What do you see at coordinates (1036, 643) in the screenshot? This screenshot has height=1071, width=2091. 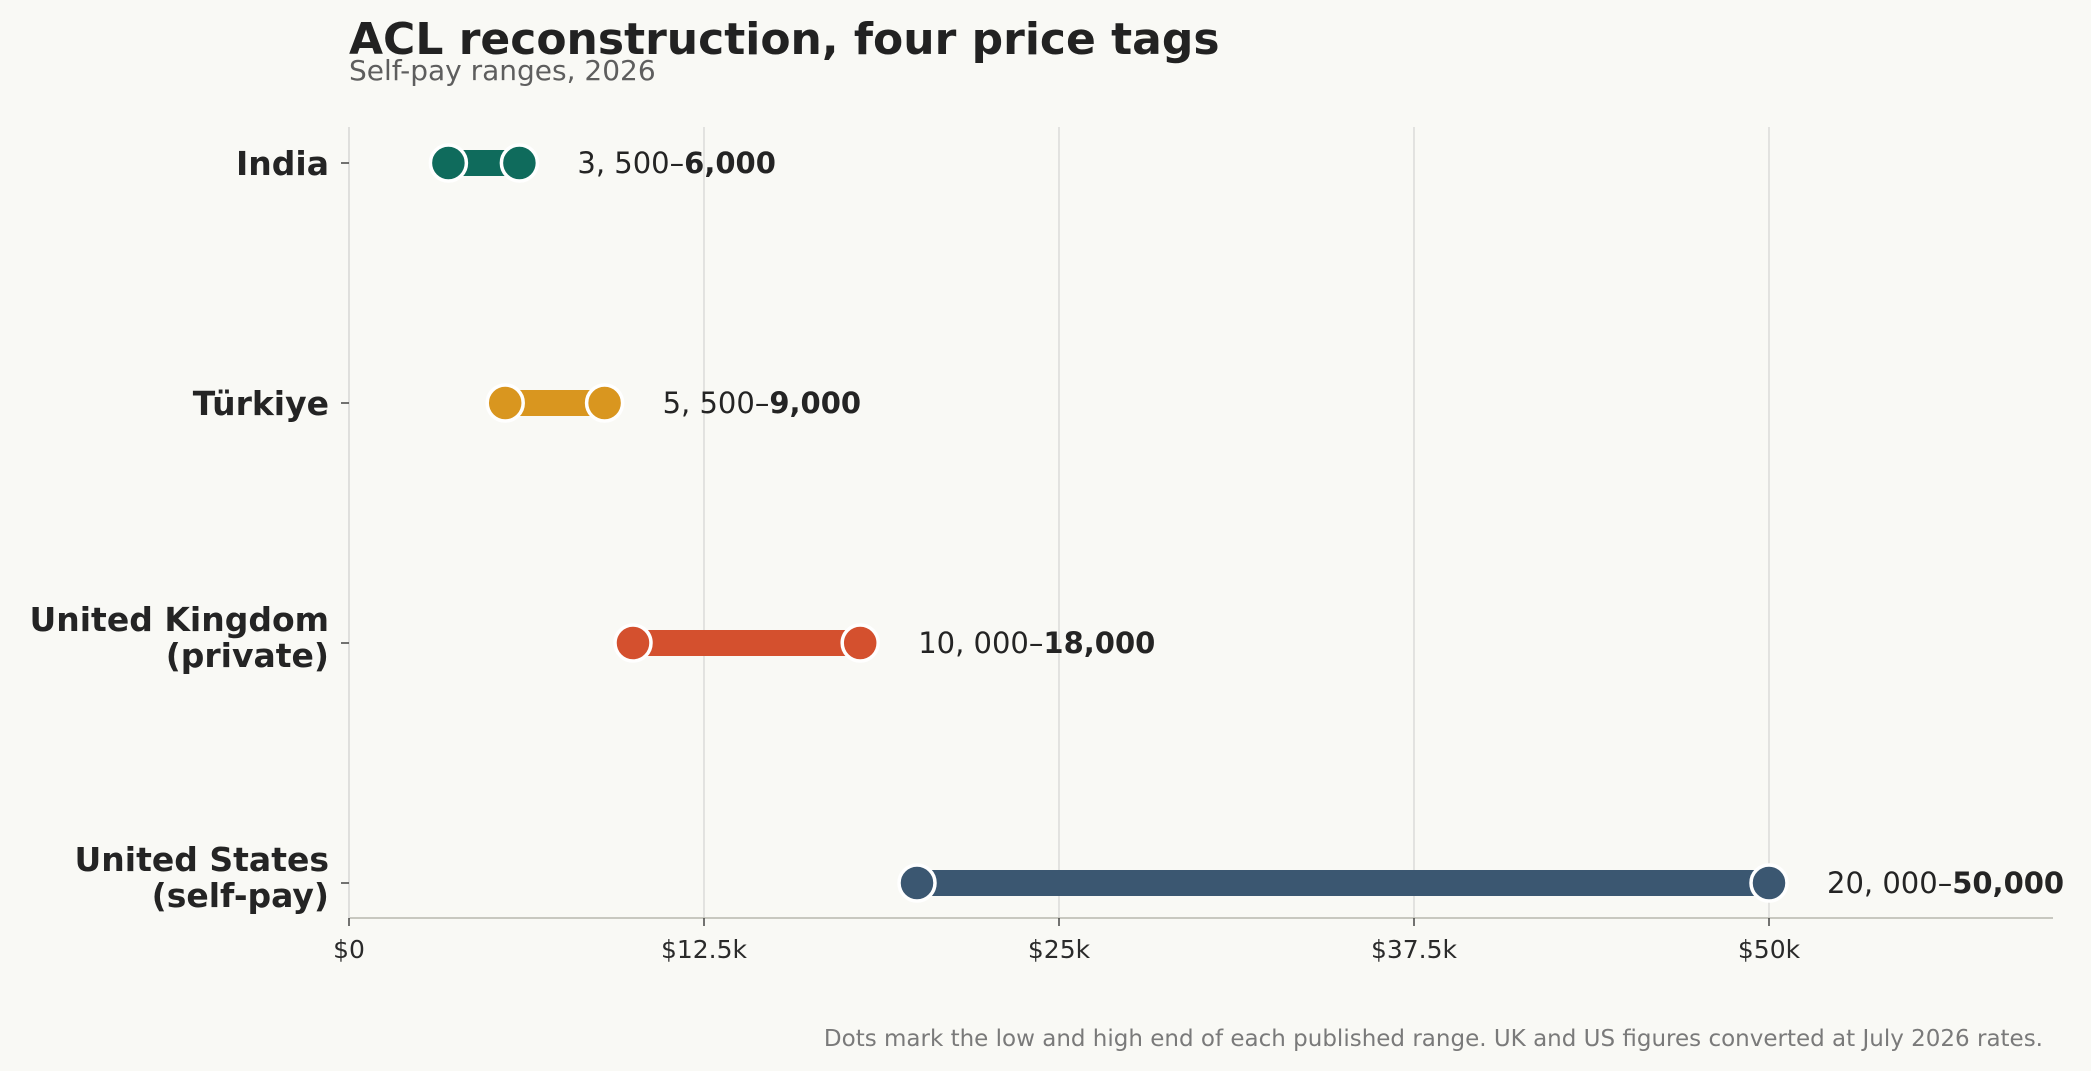 I see `range-value-label: 10, 000–18,000` at bounding box center [1036, 643].